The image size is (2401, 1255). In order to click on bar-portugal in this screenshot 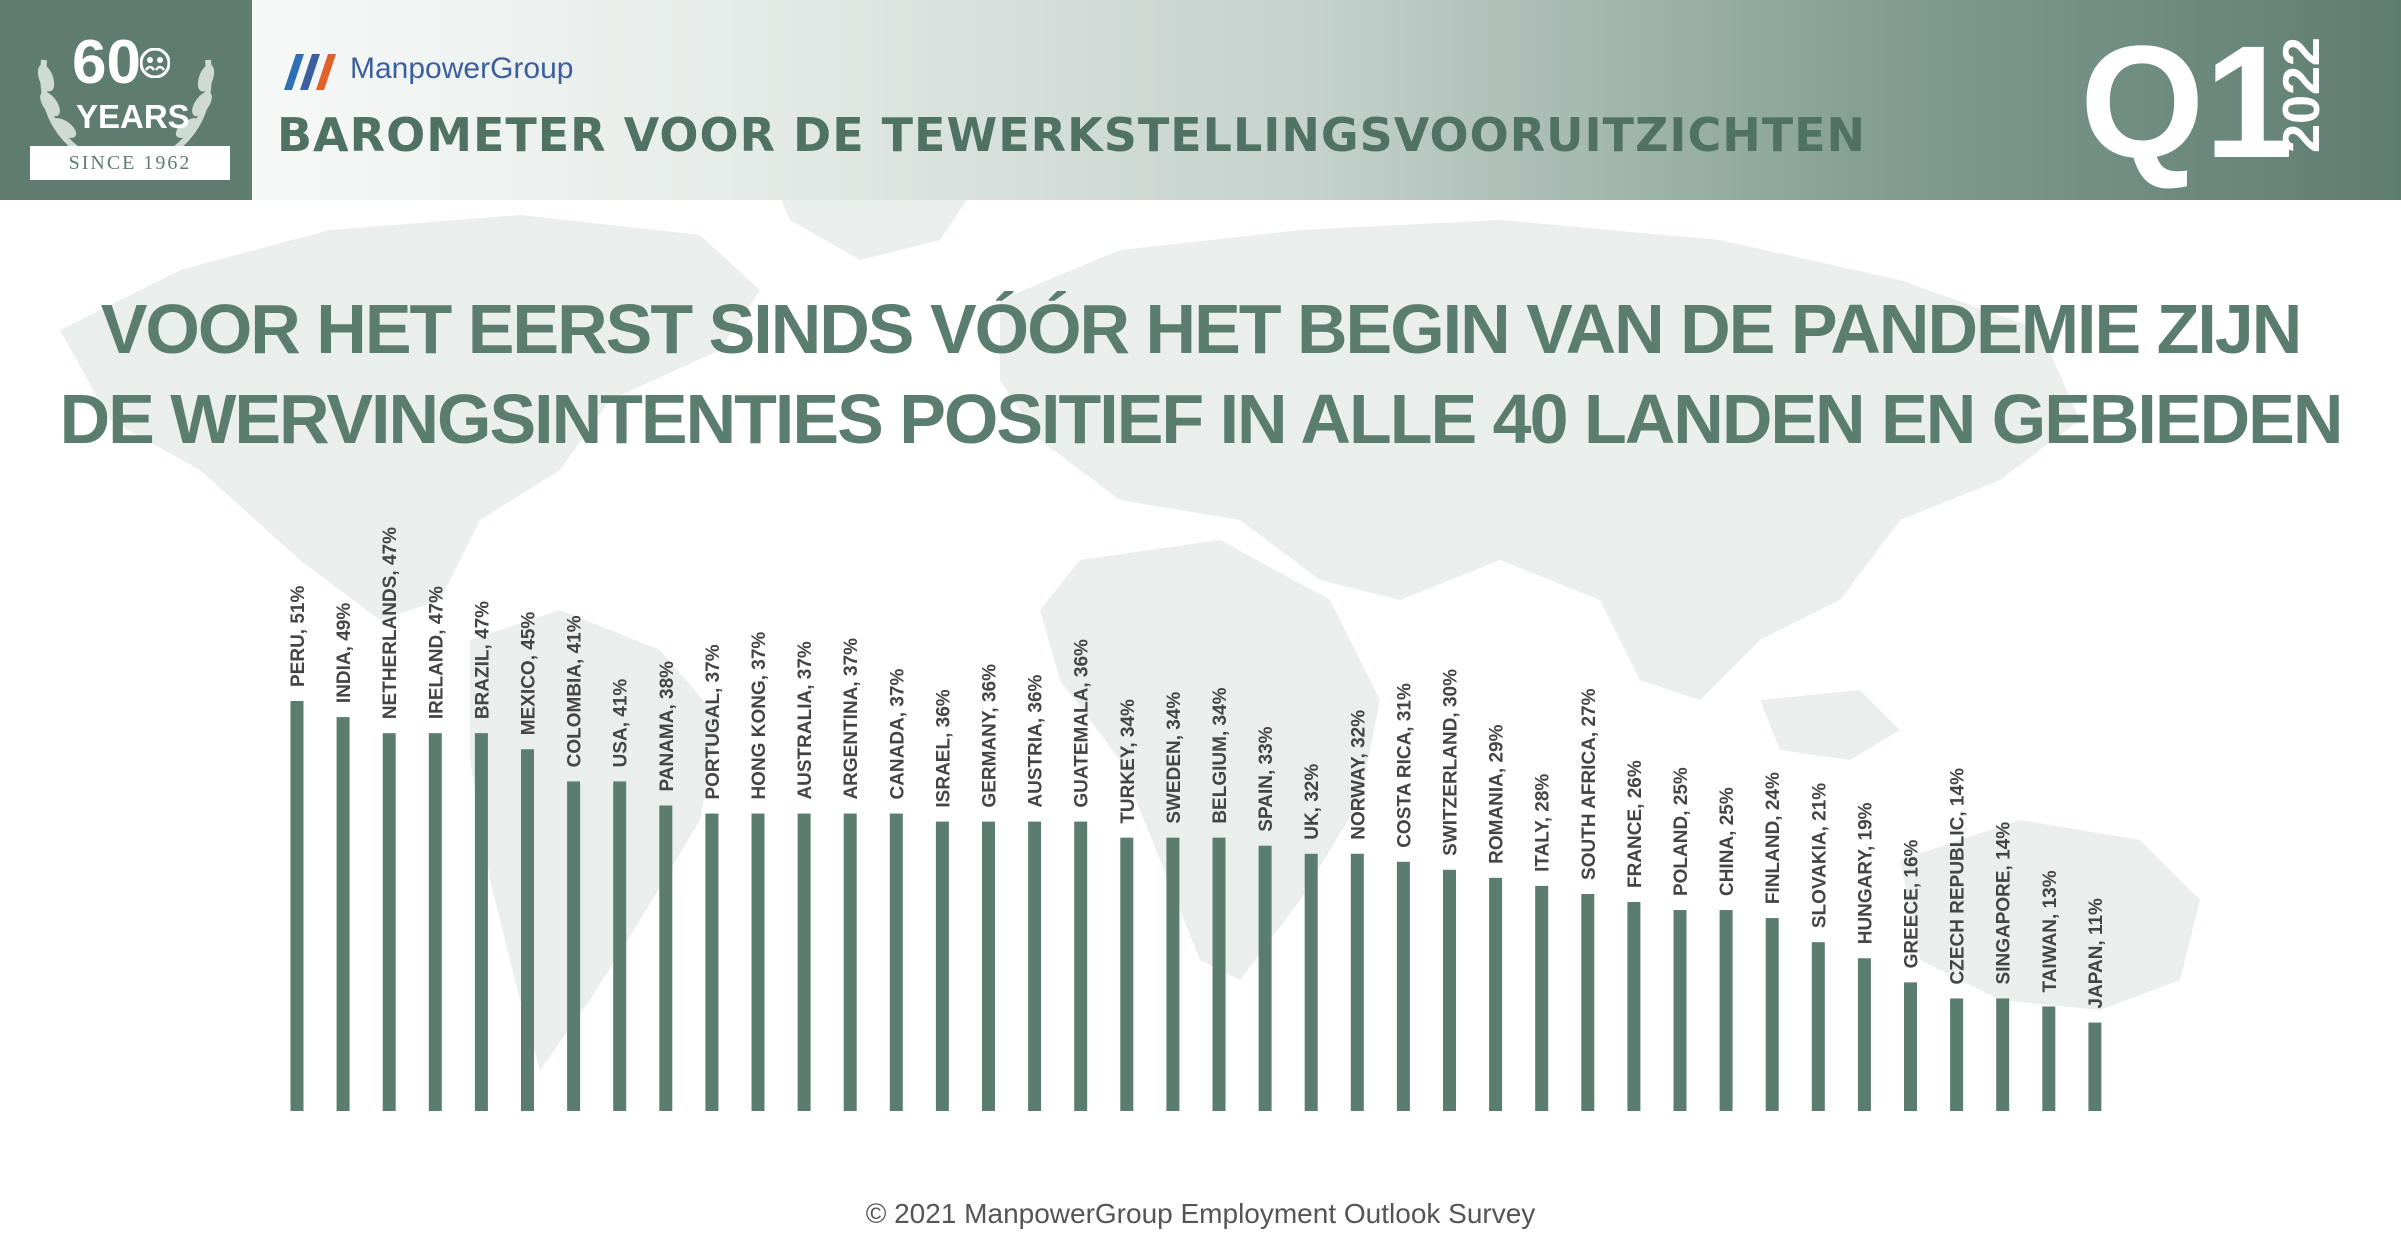, I will do `click(712, 962)`.